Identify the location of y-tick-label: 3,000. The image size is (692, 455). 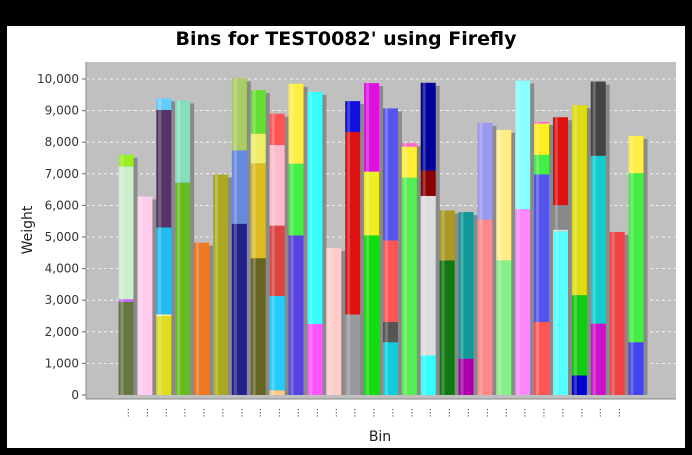
(62, 300).